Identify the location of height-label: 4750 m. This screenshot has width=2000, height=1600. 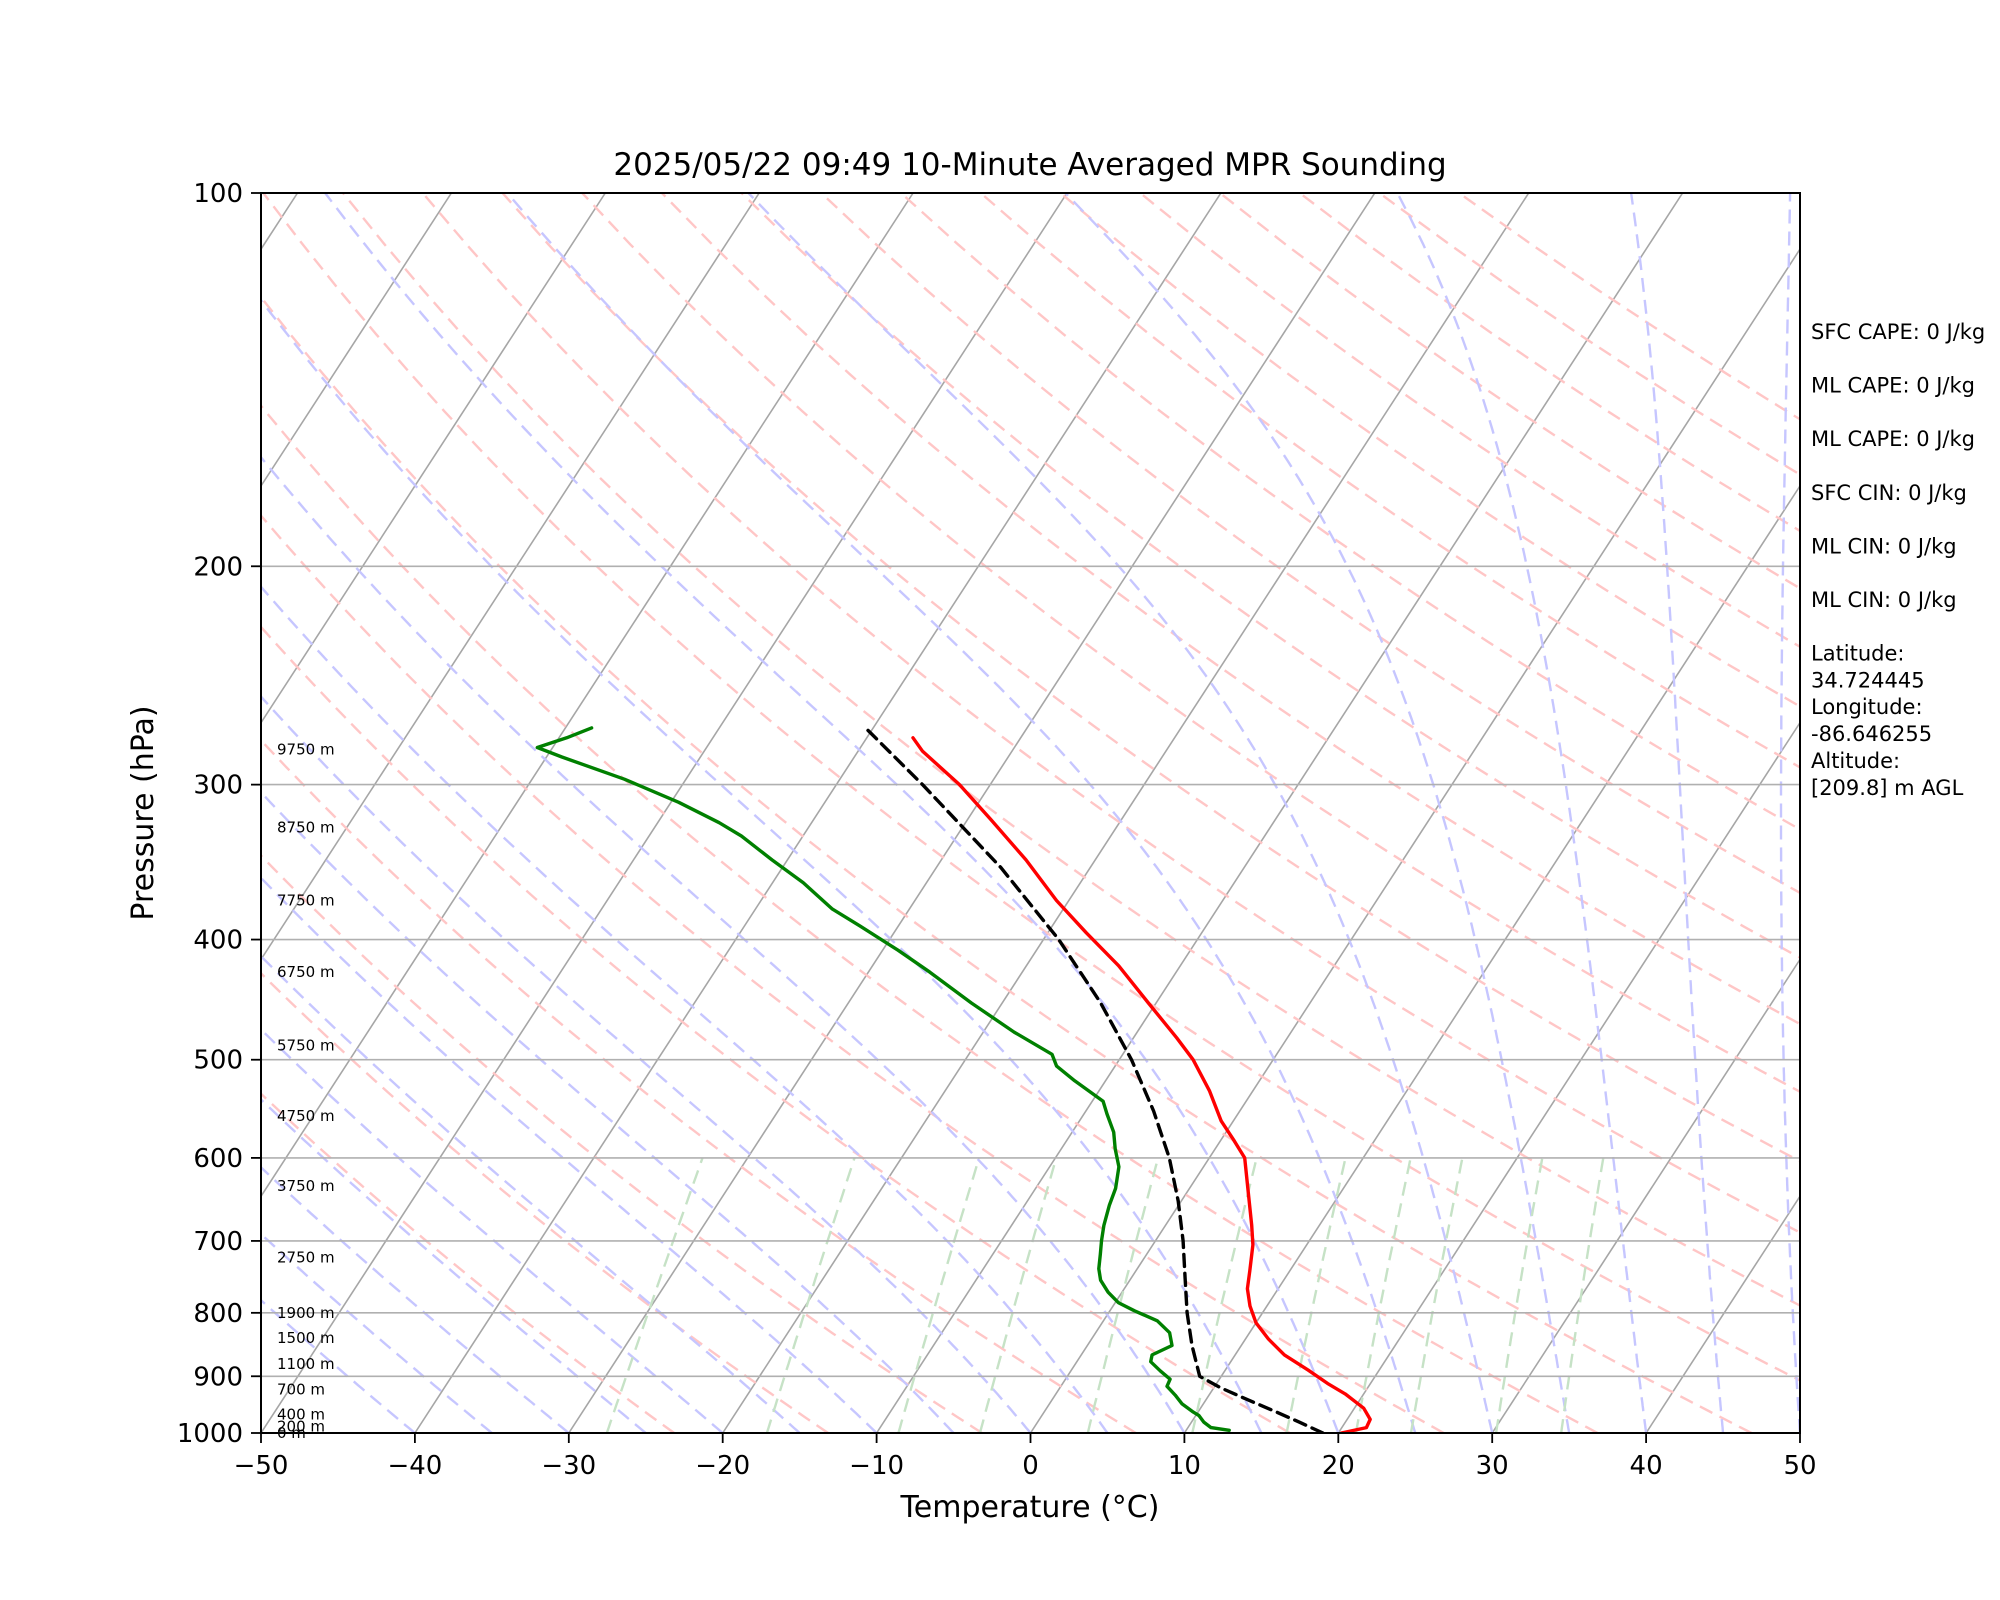
(306, 1116).